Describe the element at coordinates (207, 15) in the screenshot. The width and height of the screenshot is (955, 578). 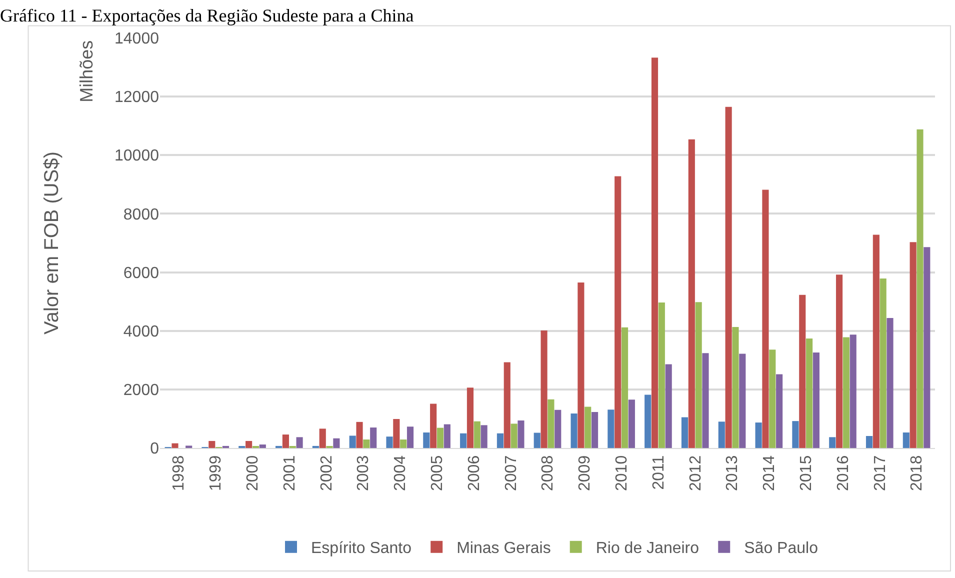
I see `chart-title: Gráfico 11 - Exportações da Região Sudeste para a China` at that location.